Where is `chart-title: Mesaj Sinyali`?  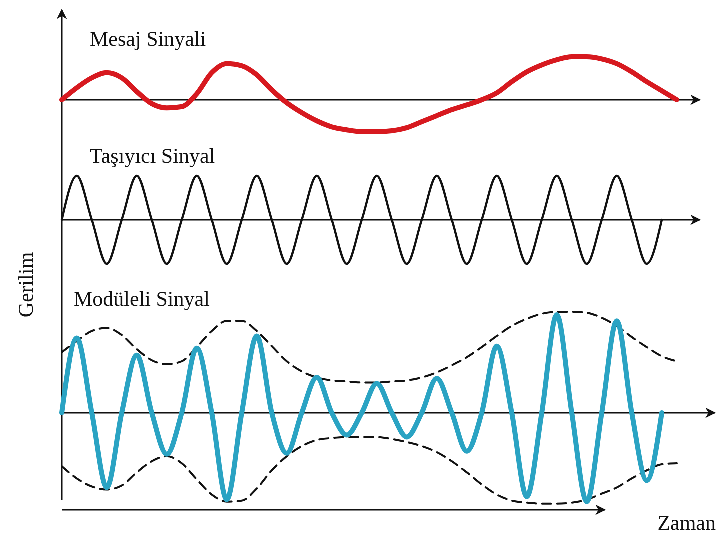
chart-title: Mesaj Sinyali is located at coordinates (148, 39).